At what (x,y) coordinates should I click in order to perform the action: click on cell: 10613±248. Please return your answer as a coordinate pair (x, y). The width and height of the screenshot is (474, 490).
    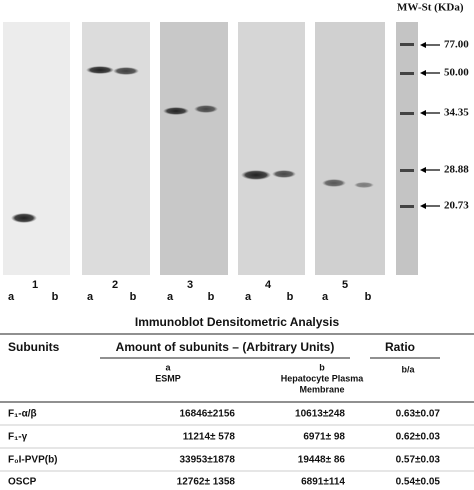
    Looking at the image, I should click on (320, 414).